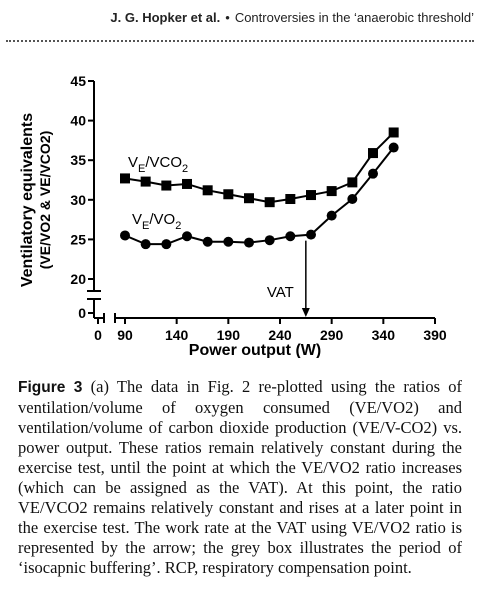 The image size is (480, 608). Describe the element at coordinates (240, 41) in the screenshot. I see `header-divider` at that location.